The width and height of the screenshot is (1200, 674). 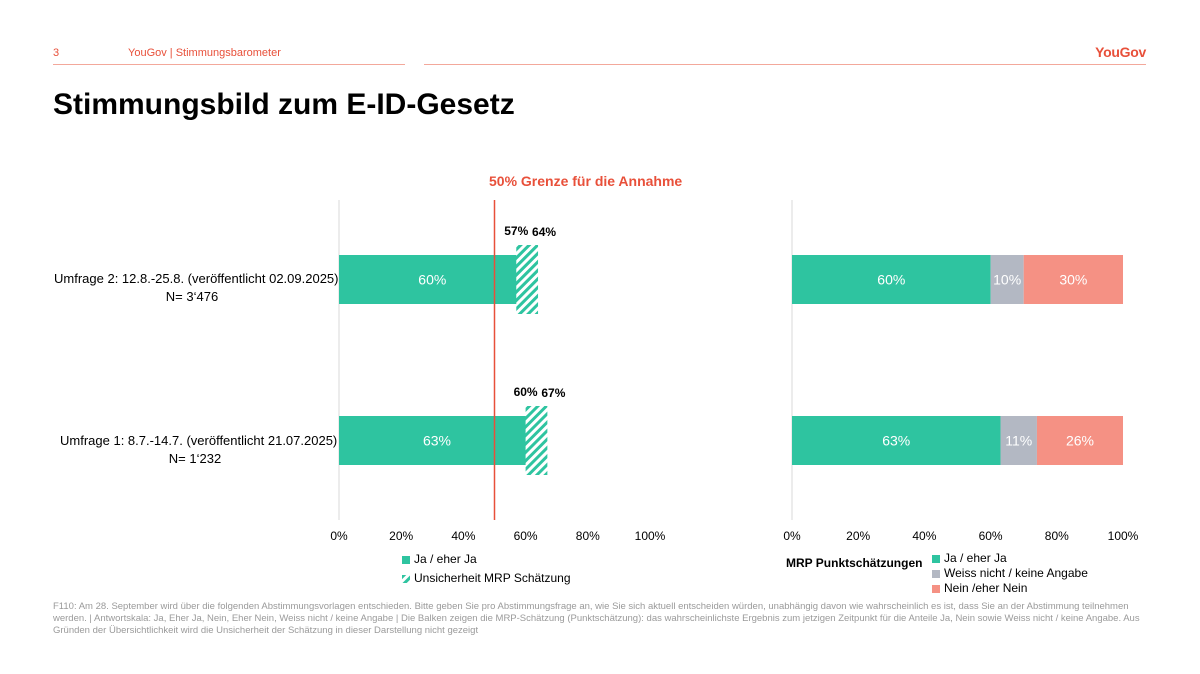 I want to click on x-tick-right-2: 40%, so click(x=924, y=536).